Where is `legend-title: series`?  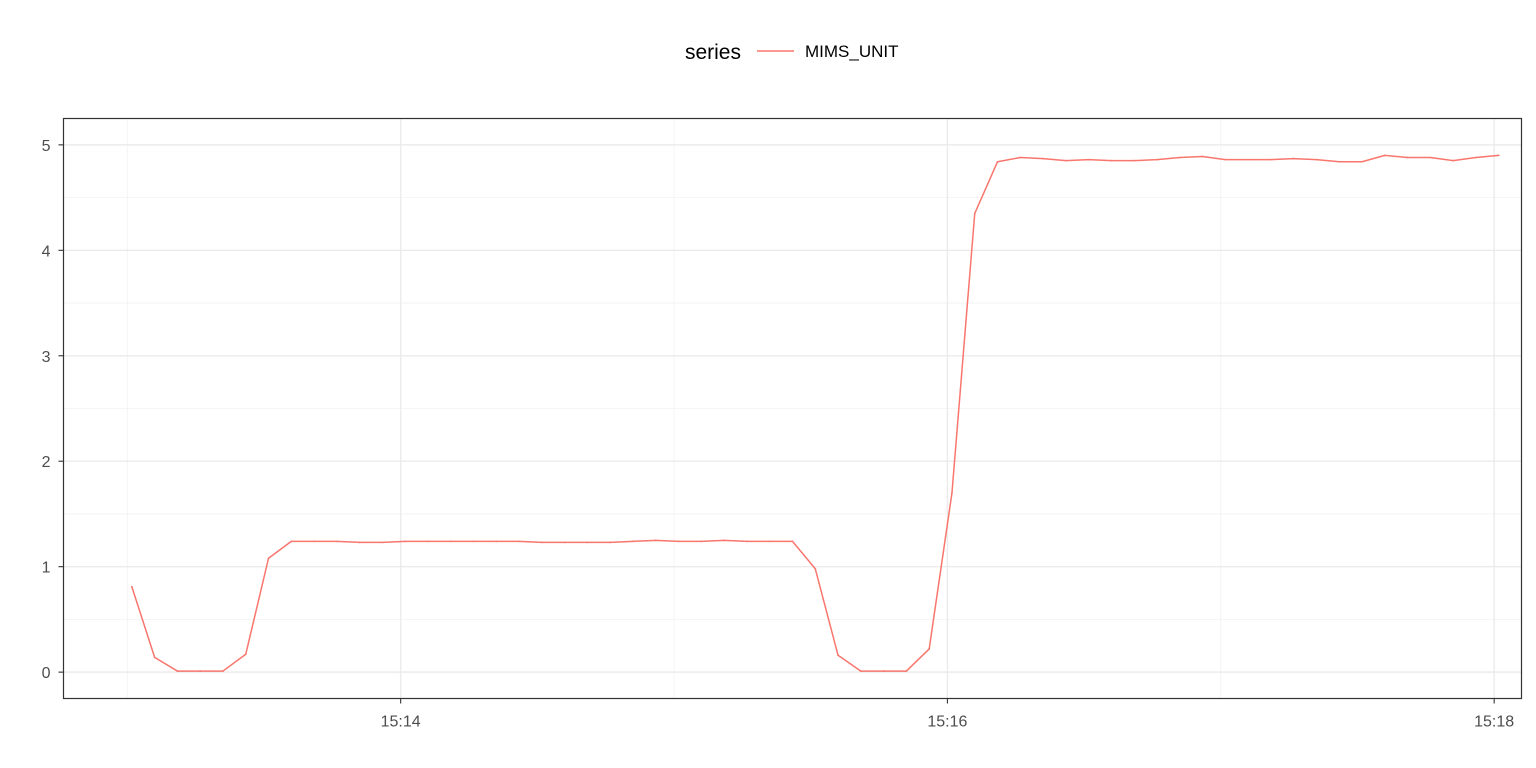 legend-title: series is located at coordinates (713, 52).